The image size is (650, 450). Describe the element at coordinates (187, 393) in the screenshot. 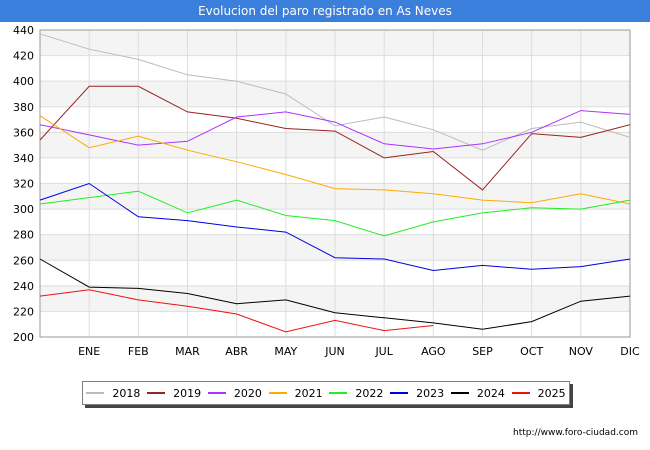

I see `legend-label: 2019` at that location.